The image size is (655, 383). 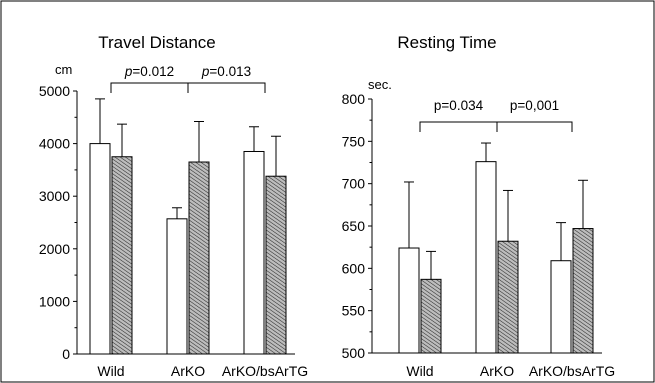 What do you see at coordinates (354, 226) in the screenshot?
I see `y-tick-label: 650` at bounding box center [354, 226].